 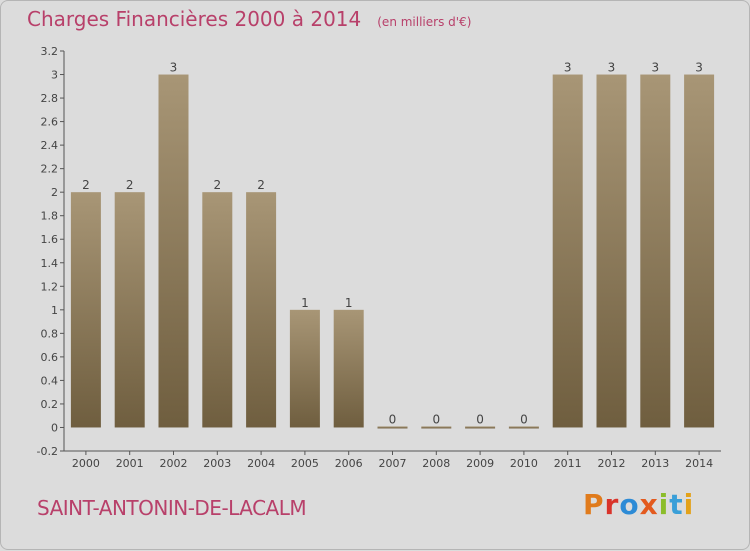 I want to click on y-tick-label: 0.8, so click(x=50, y=333).